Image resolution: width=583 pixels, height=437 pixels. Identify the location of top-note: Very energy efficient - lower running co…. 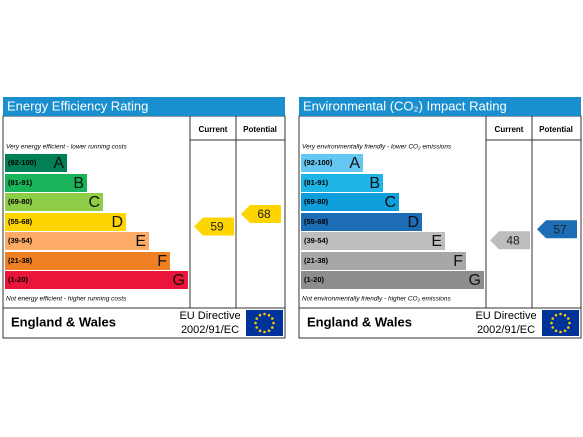
(67, 147).